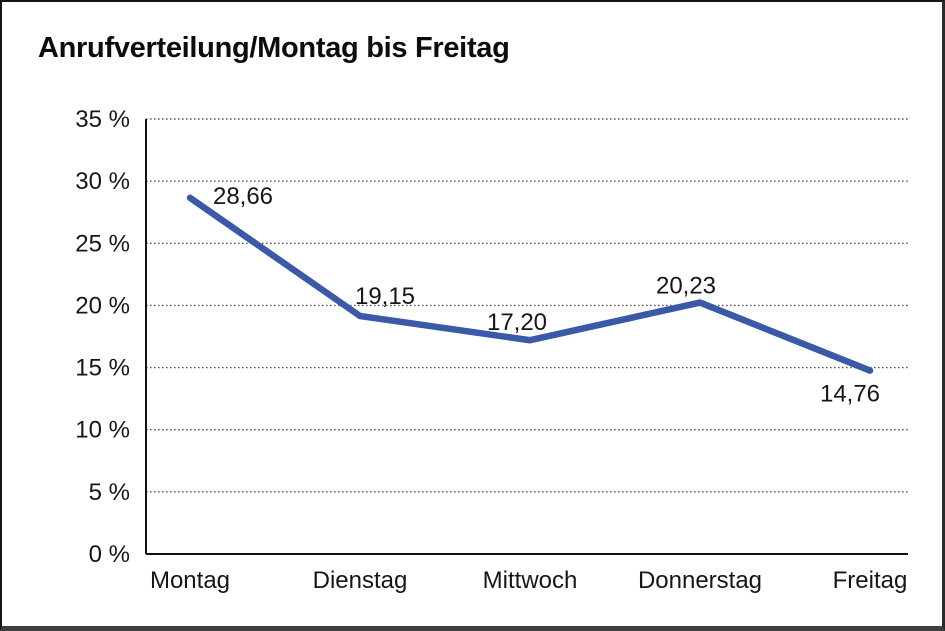 The width and height of the screenshot is (945, 631). What do you see at coordinates (102, 368) in the screenshot?
I see `y-axis-label: 15 %` at bounding box center [102, 368].